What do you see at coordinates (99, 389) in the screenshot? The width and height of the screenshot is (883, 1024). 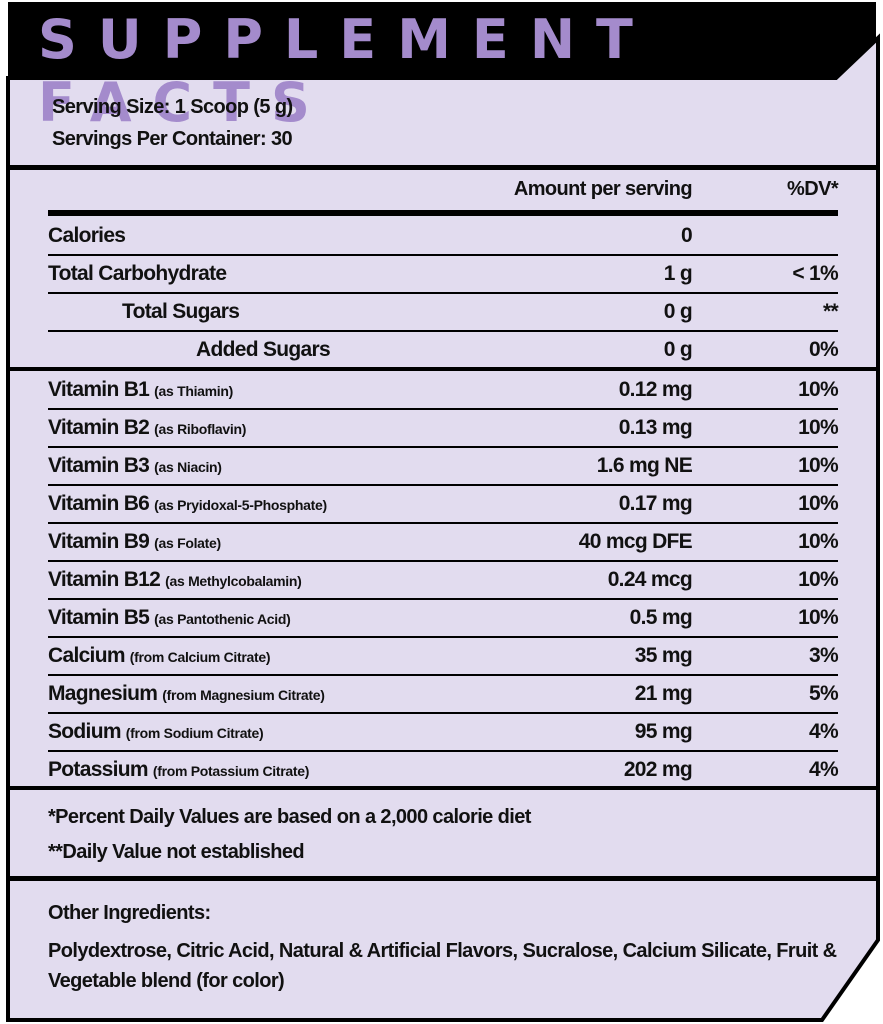 I see `nutrient-name: Vitamin B1` at bounding box center [99, 389].